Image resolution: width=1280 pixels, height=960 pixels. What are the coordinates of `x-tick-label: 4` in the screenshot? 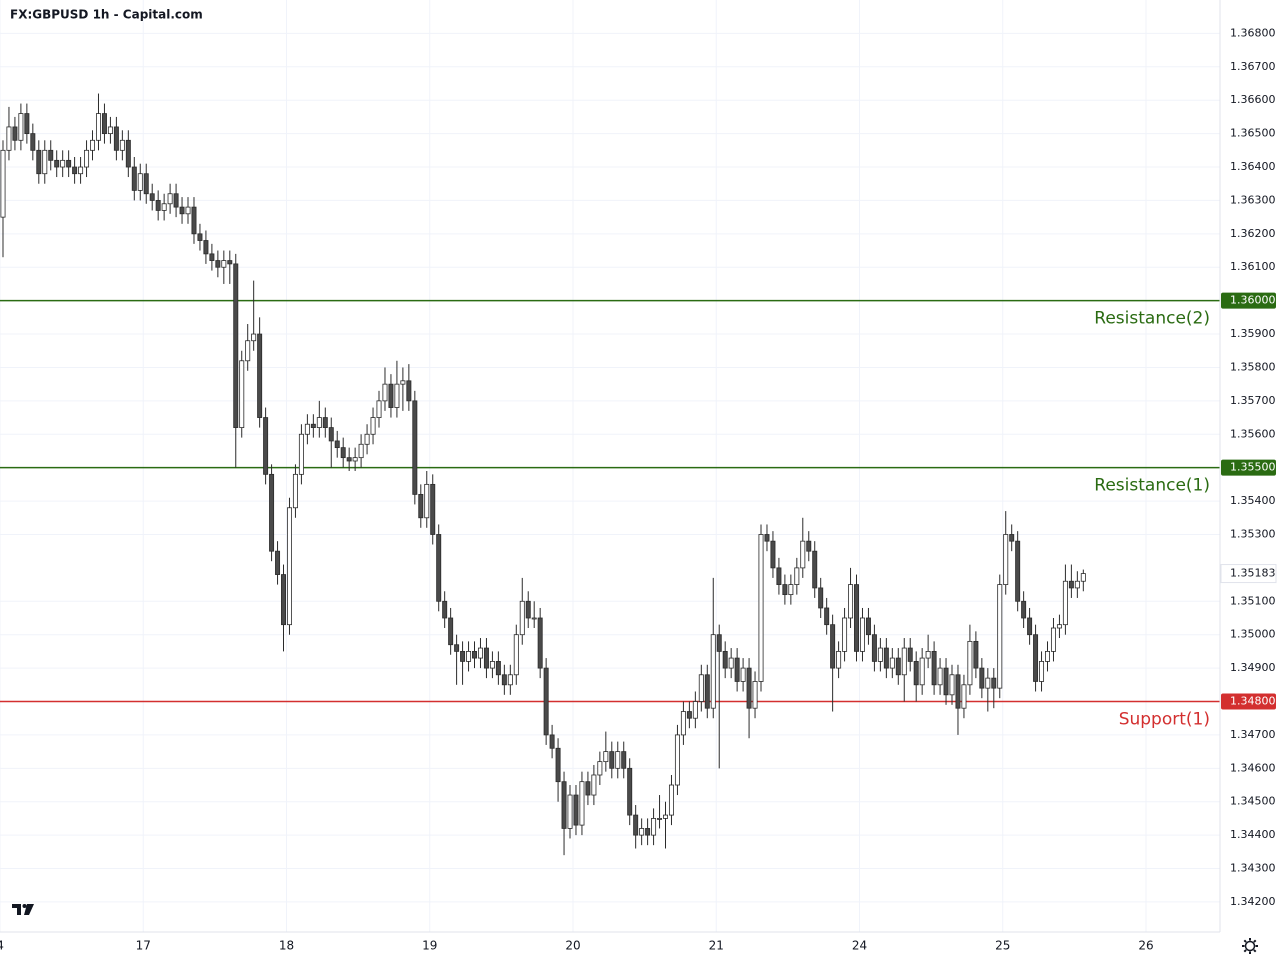 It's located at (2, 946).